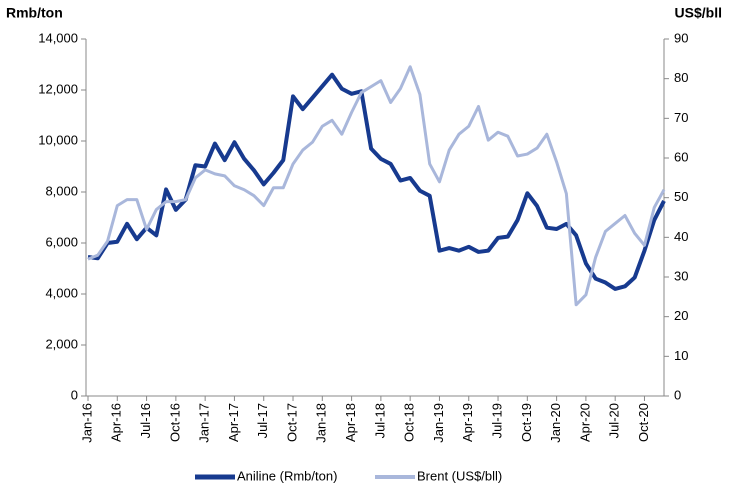 The image size is (729, 490). What do you see at coordinates (681, 117) in the screenshot?
I see `y2-tick-label: 70` at bounding box center [681, 117].